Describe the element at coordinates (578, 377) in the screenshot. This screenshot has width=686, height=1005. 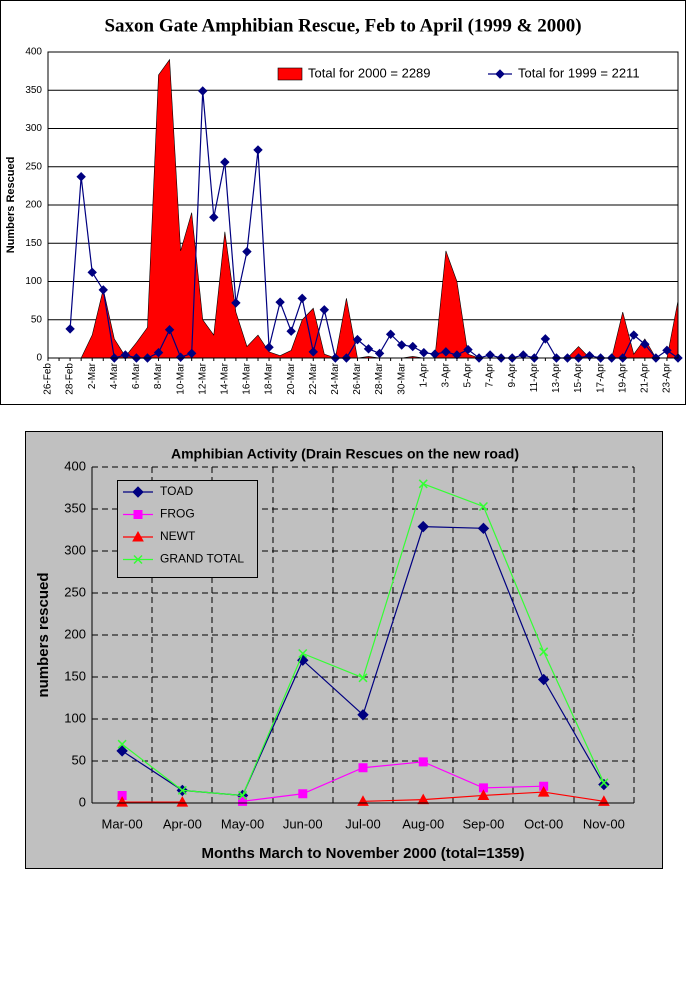
I see `x-tick-label: 15-Apr` at that location.